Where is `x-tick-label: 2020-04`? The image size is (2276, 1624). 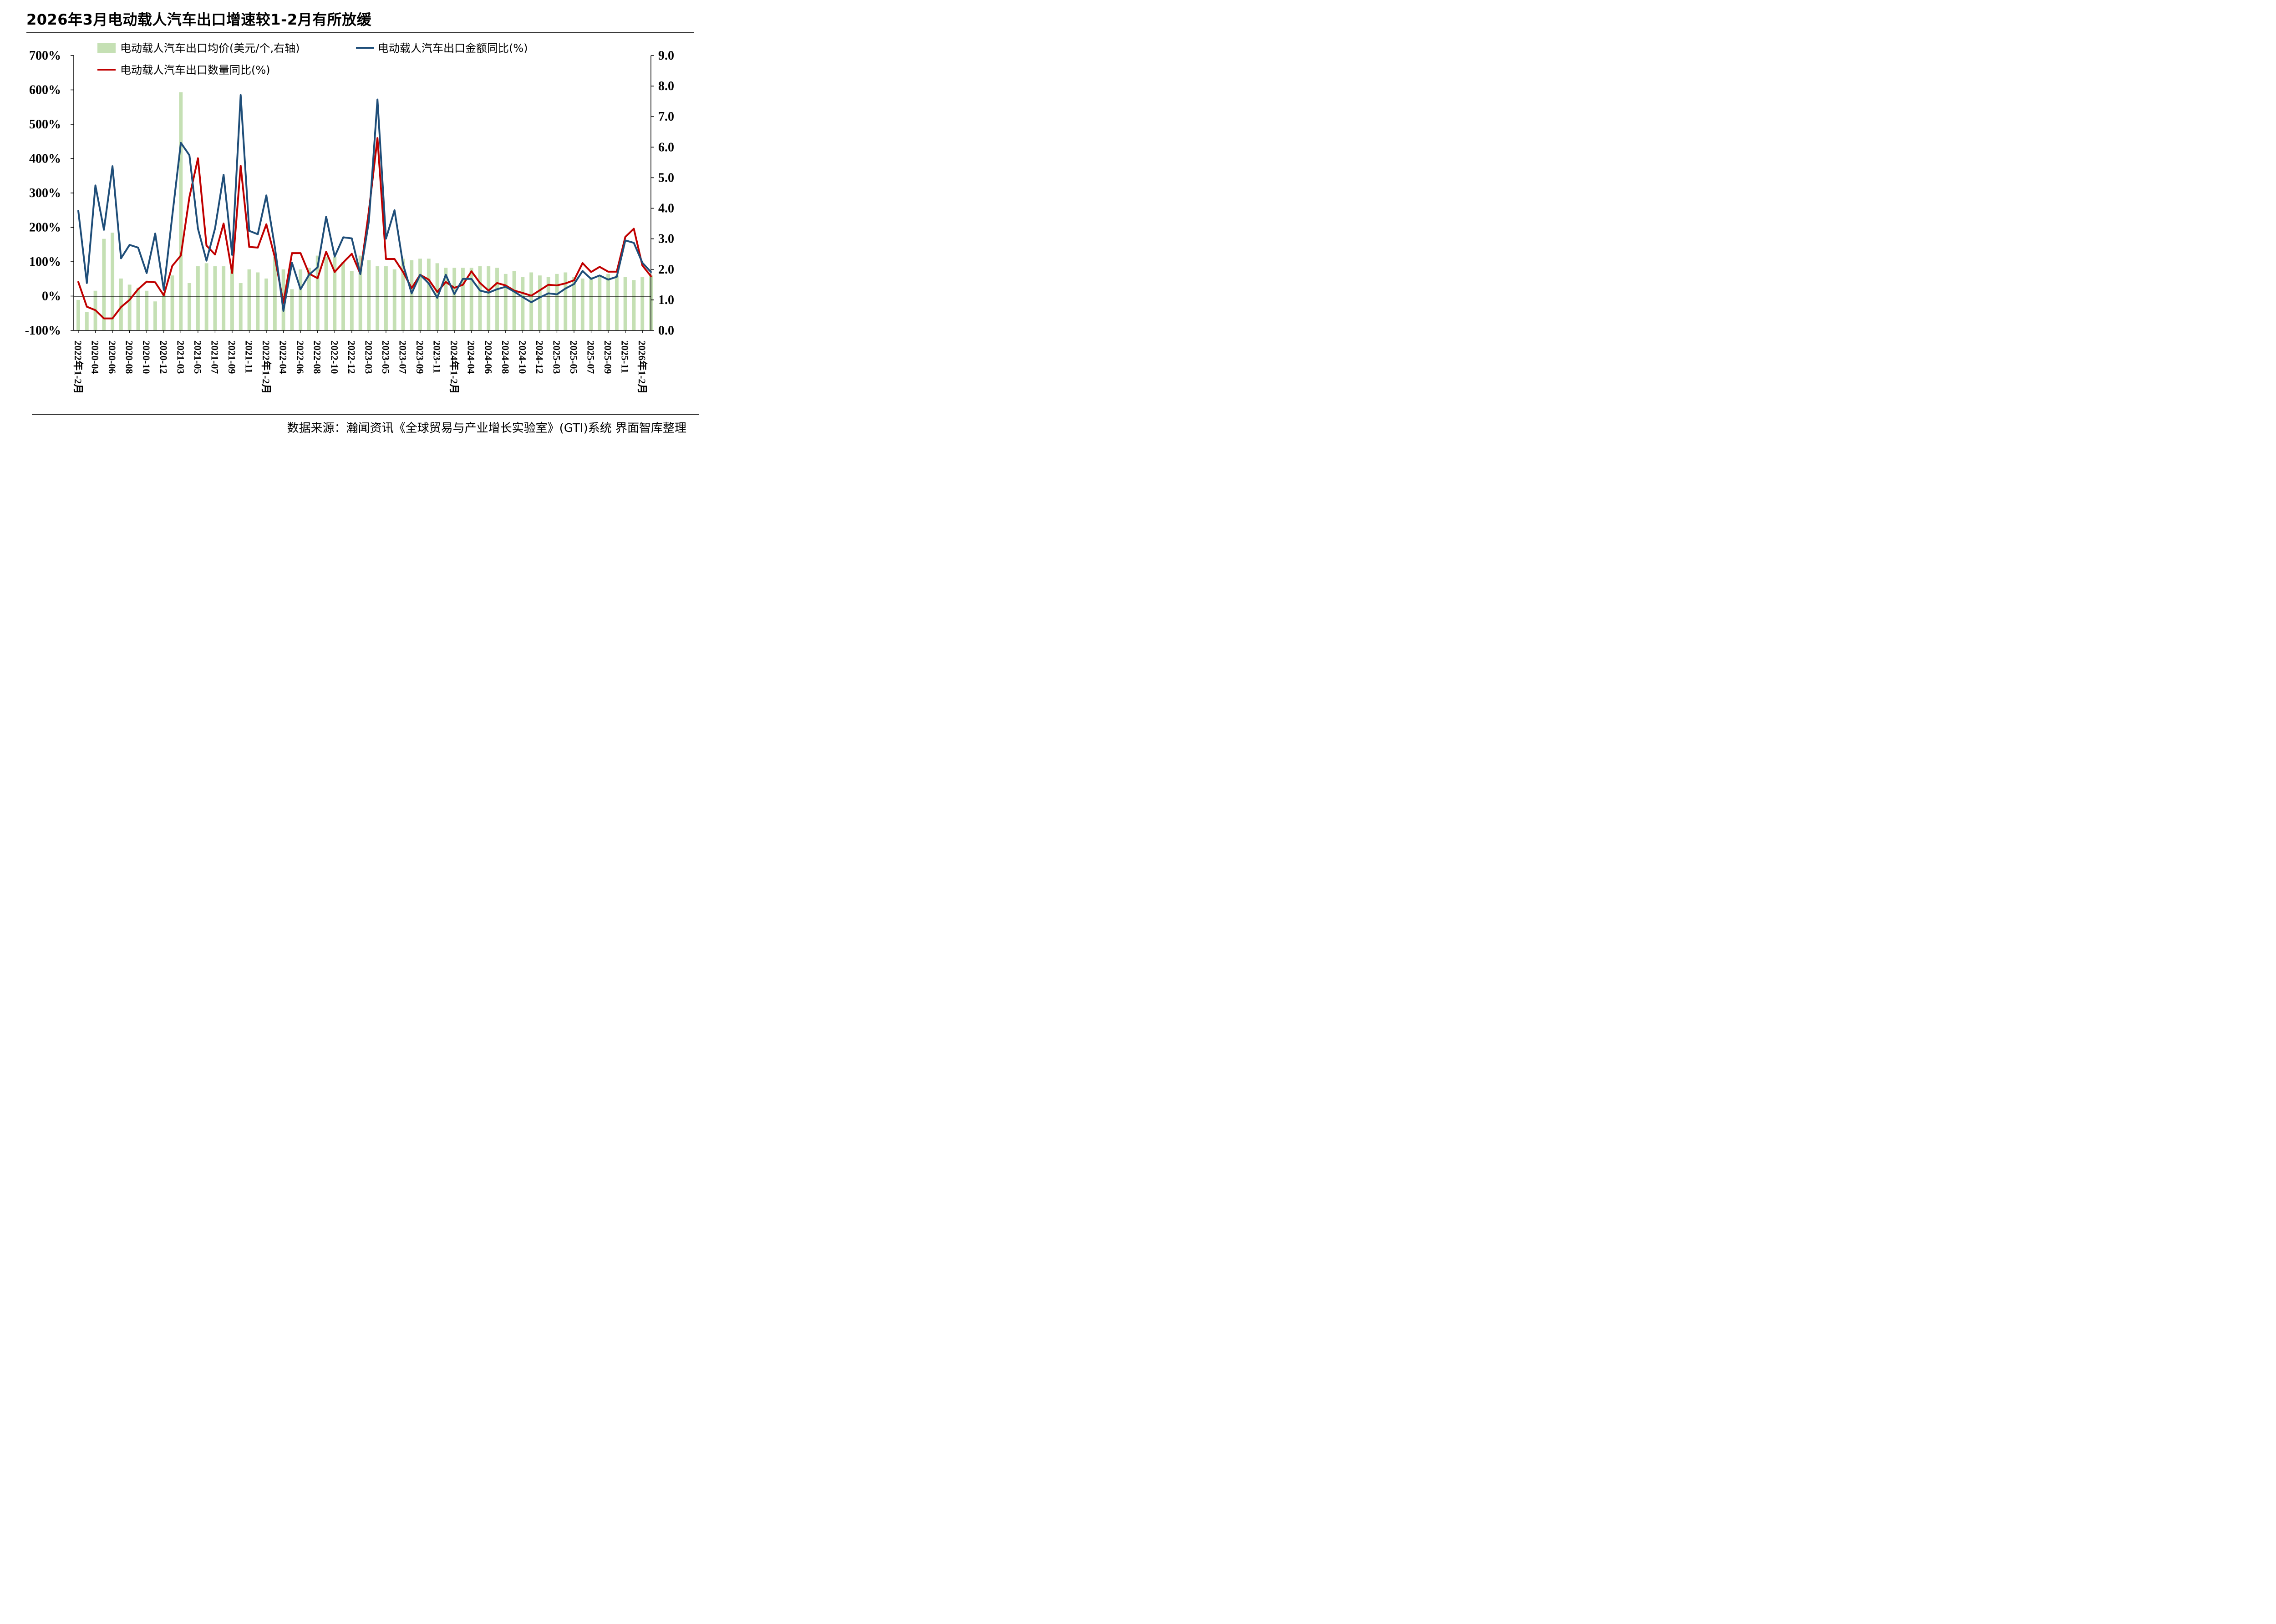 x-tick-label: 2020-04 is located at coordinates (95, 357).